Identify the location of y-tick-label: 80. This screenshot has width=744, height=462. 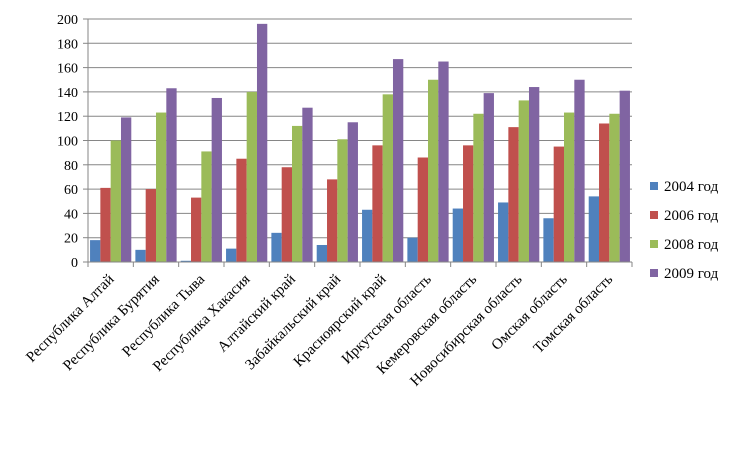
(71, 166).